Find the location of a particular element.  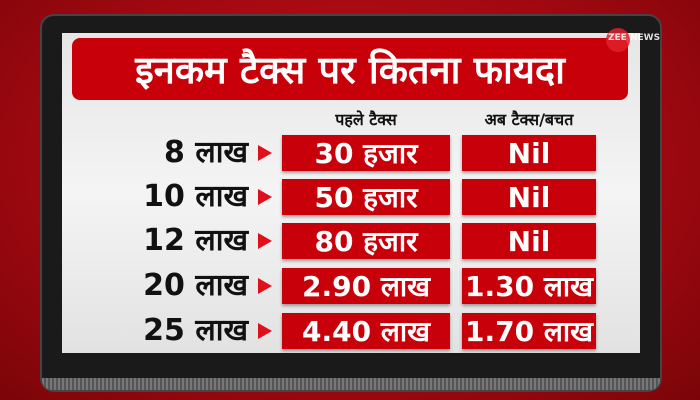

income-label: 20 लाख is located at coordinates (195, 285).